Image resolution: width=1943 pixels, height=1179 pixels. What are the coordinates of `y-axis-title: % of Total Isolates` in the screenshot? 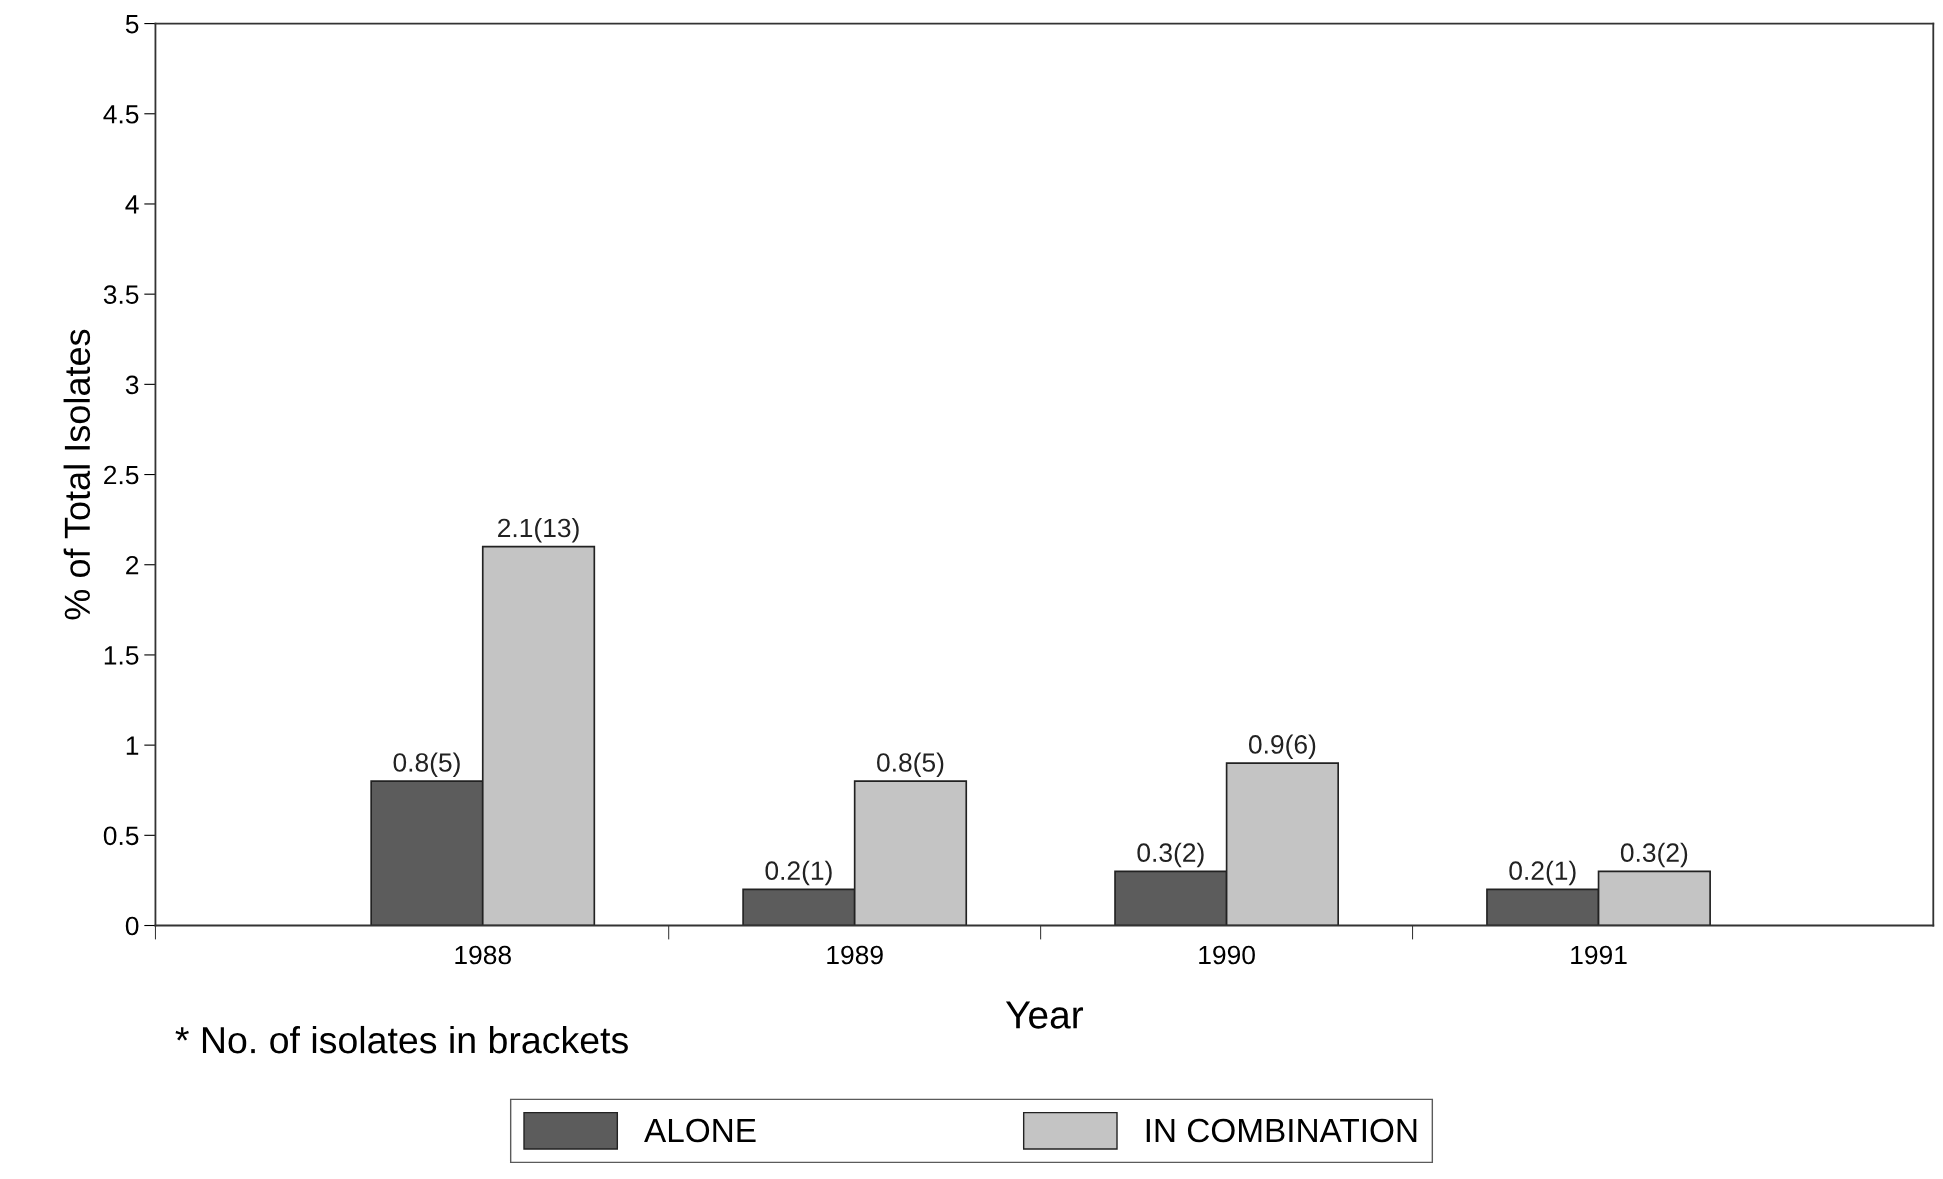 It's located at (77, 474).